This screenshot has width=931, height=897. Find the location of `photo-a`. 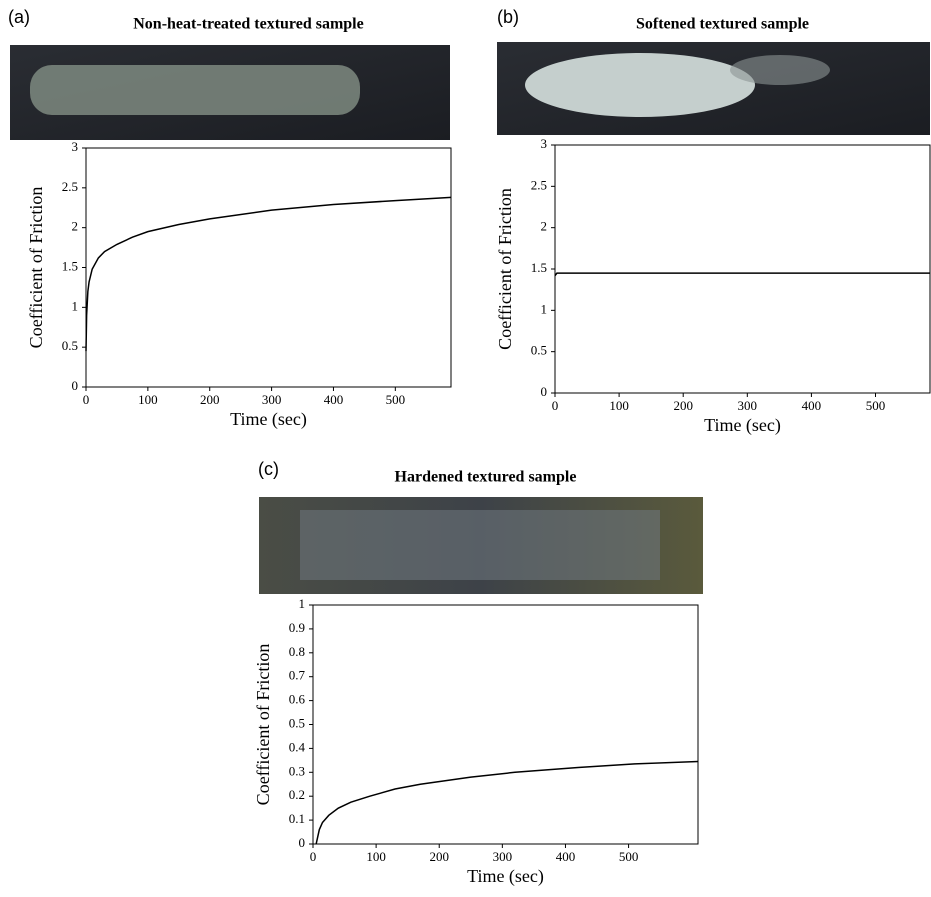

photo-a is located at coordinates (230, 92).